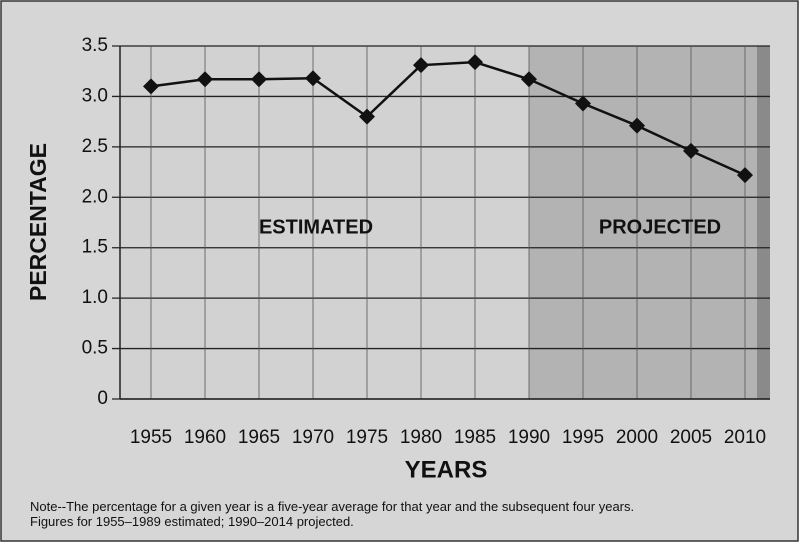 Image resolution: width=799 pixels, height=542 pixels. What do you see at coordinates (95, 297) in the screenshot?
I see `y-tick-label: 1.0` at bounding box center [95, 297].